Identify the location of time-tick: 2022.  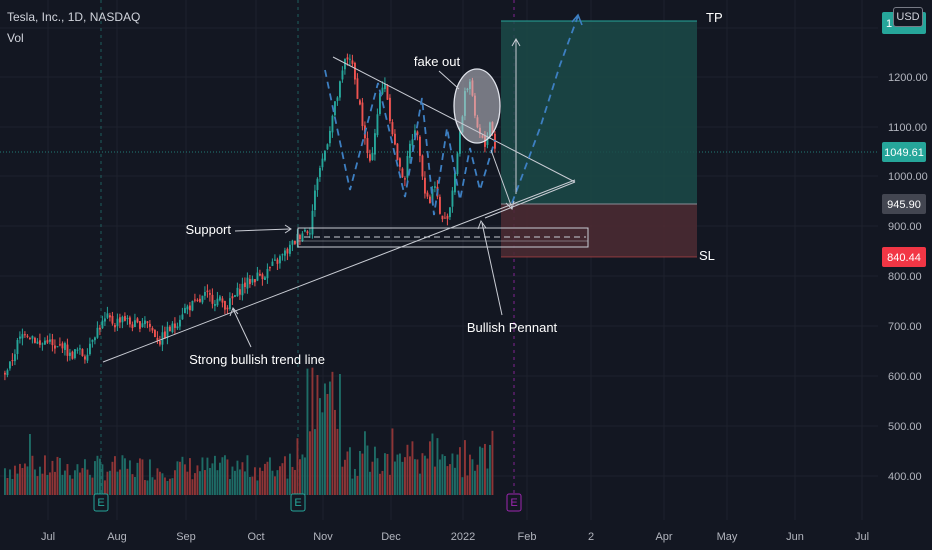
(463, 537).